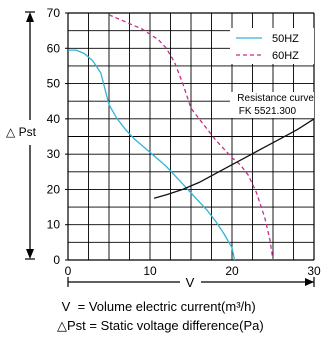  I want to click on x-tick-label: 10, so click(150, 271).